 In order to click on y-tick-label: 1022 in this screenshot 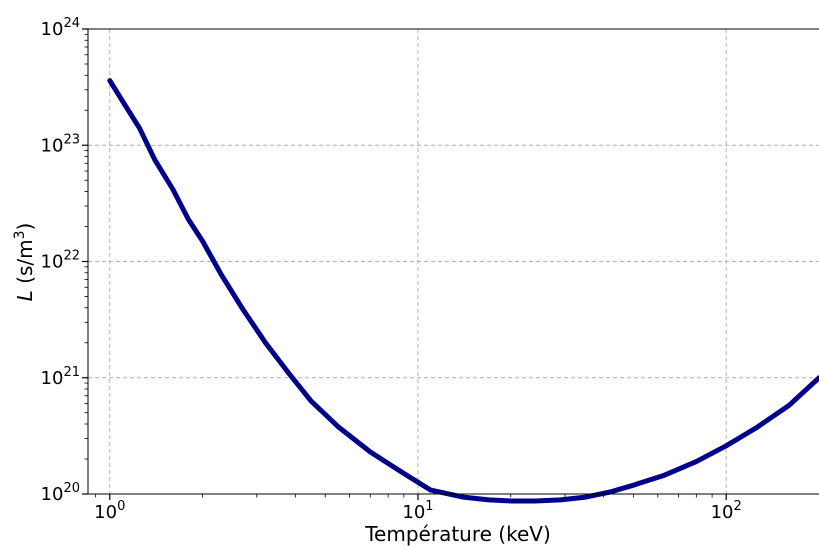, I will do `click(60, 261)`.